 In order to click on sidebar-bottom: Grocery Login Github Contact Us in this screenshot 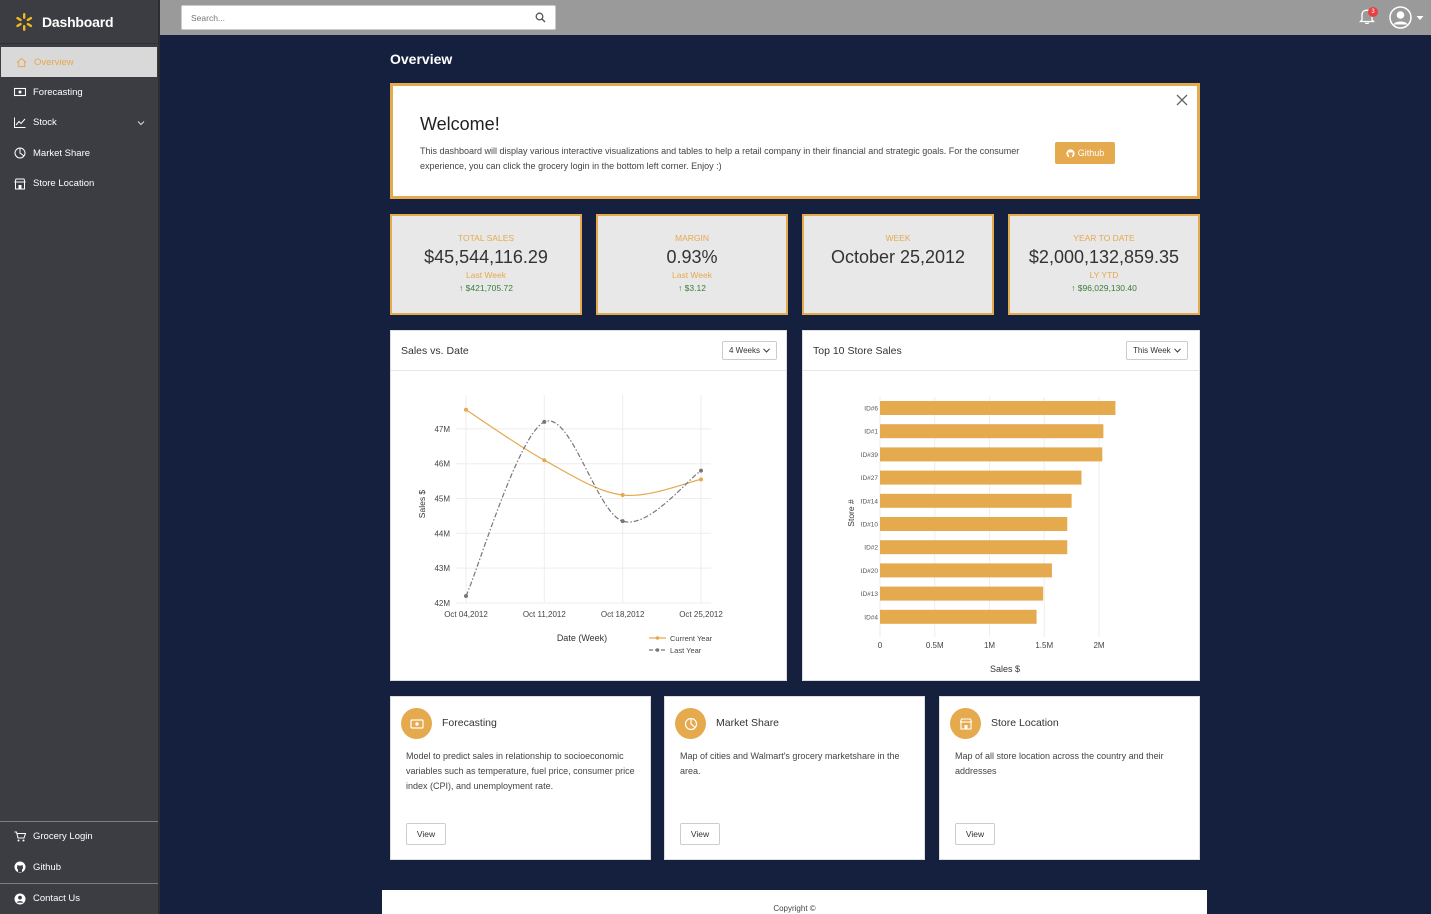, I will do `click(79, 867)`.